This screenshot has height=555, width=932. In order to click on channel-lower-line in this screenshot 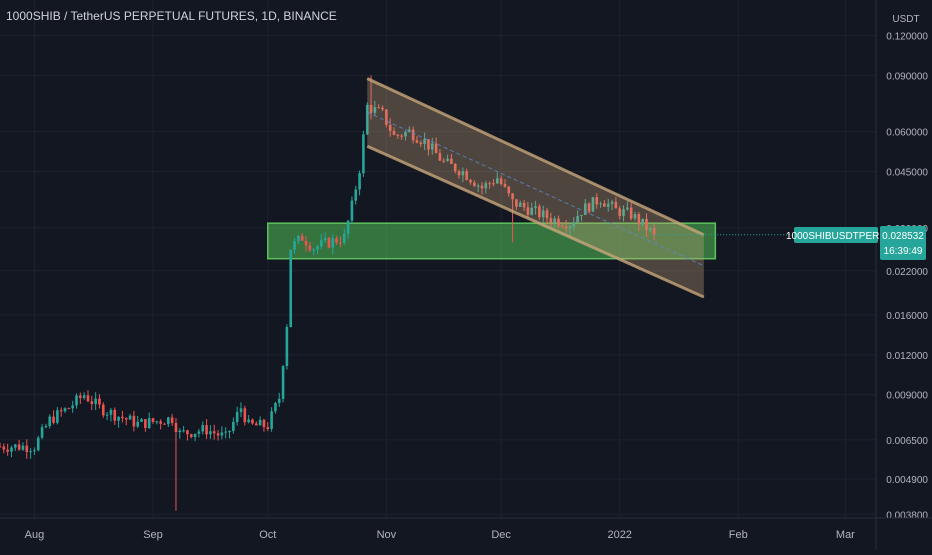, I will do `click(535, 221)`.